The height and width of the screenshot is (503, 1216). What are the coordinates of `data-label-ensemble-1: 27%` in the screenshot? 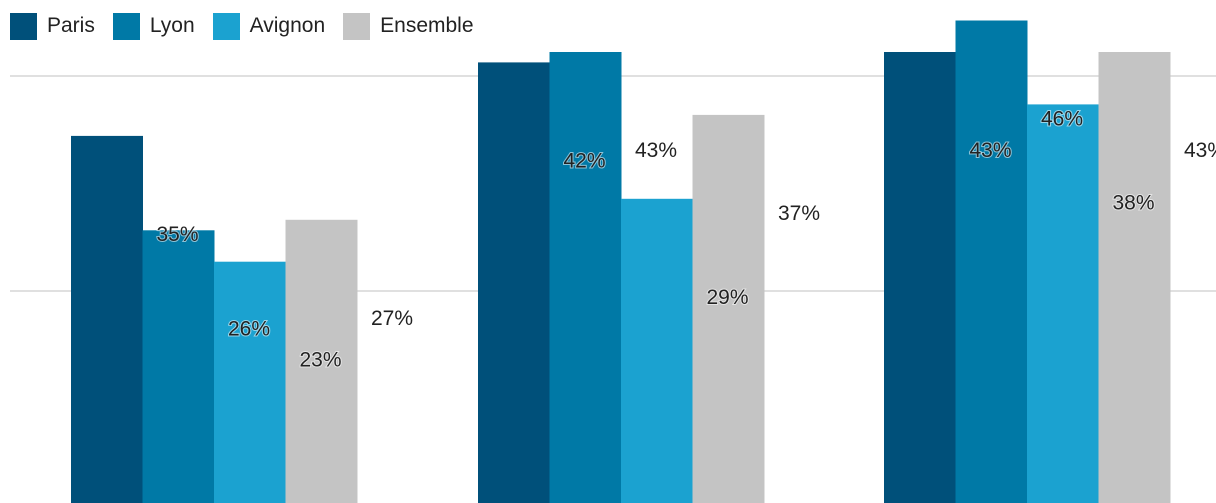 It's located at (392, 318).